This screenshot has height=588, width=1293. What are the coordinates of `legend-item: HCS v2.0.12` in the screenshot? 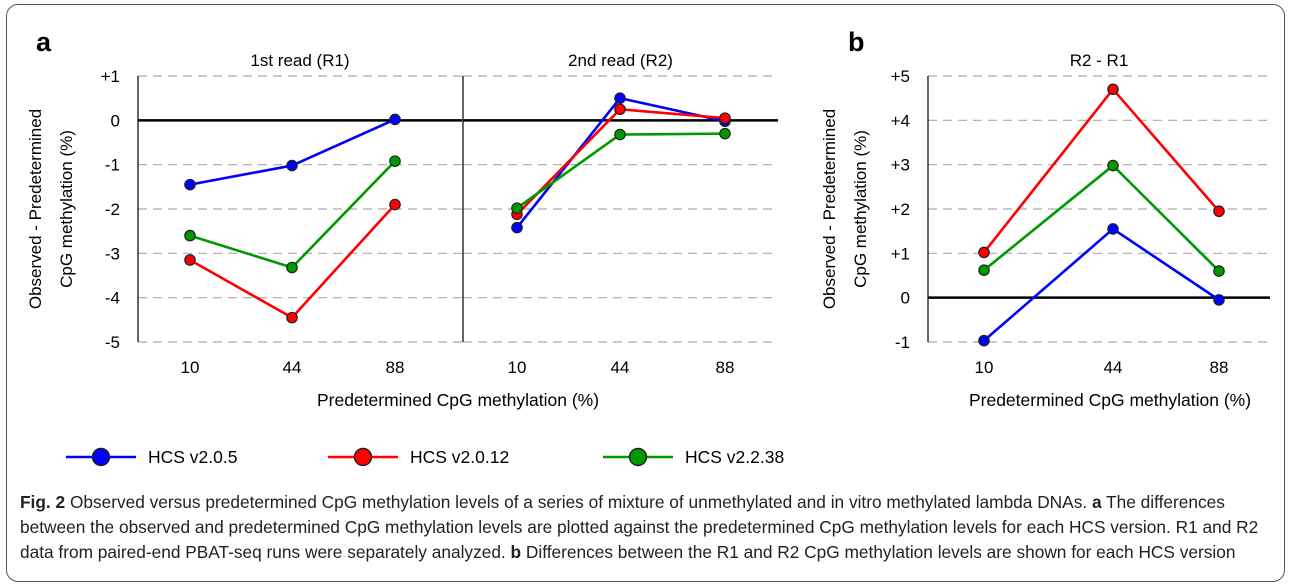 It's located at (418, 457).